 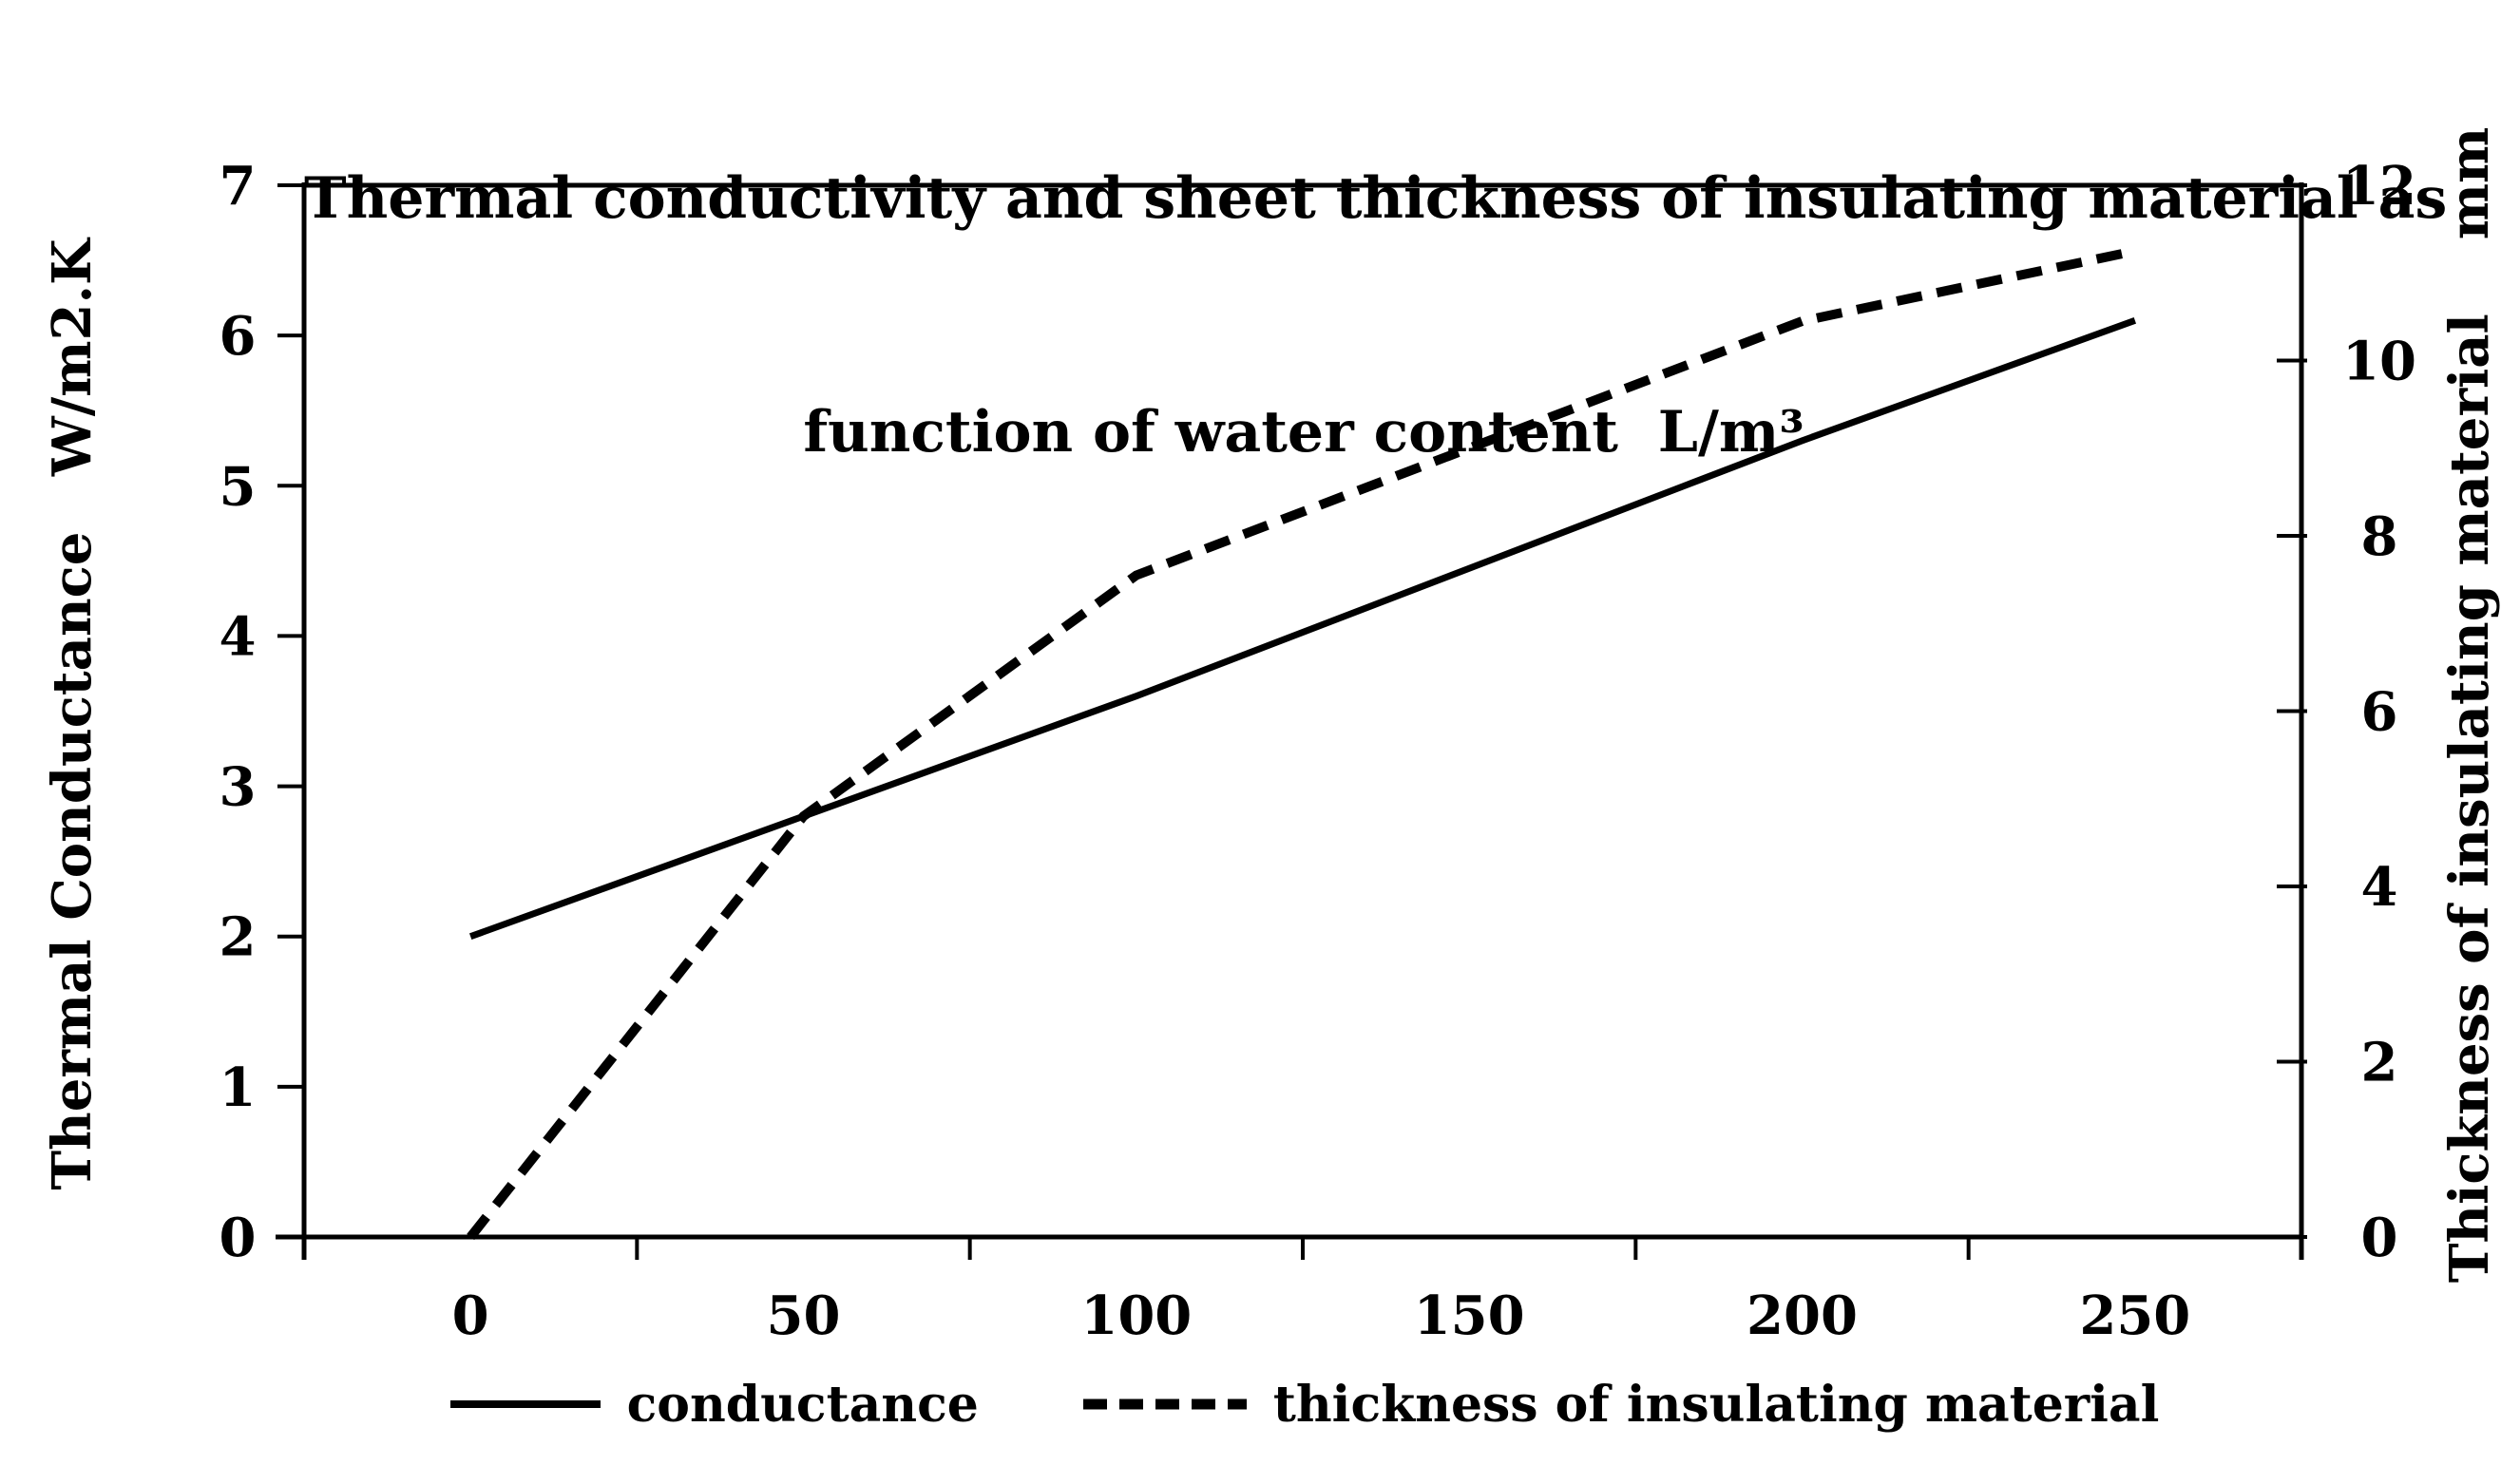 I want to click on left-y-tick-label: 0, so click(x=238, y=1238).